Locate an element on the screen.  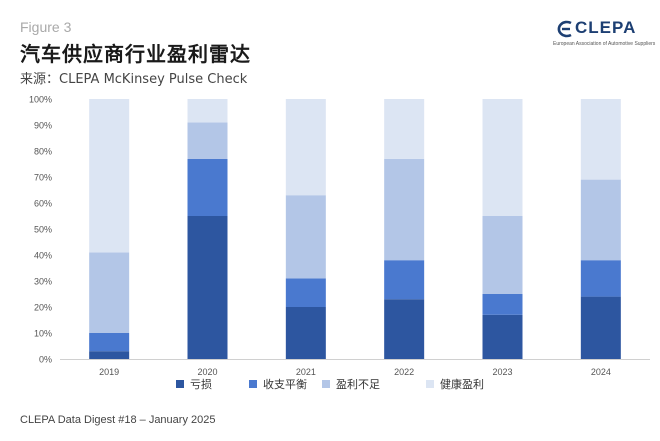
y-tick-label: 100% is located at coordinates (40, 100).